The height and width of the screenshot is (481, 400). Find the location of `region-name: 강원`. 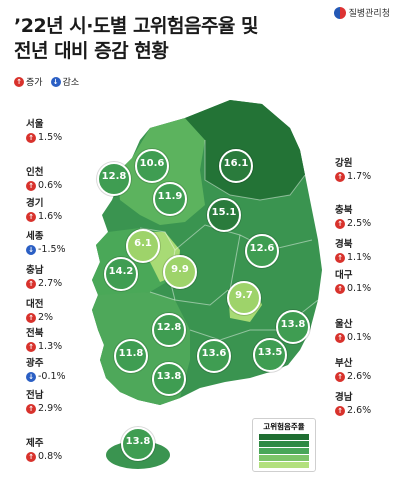

region-name: 강원 is located at coordinates (344, 163).